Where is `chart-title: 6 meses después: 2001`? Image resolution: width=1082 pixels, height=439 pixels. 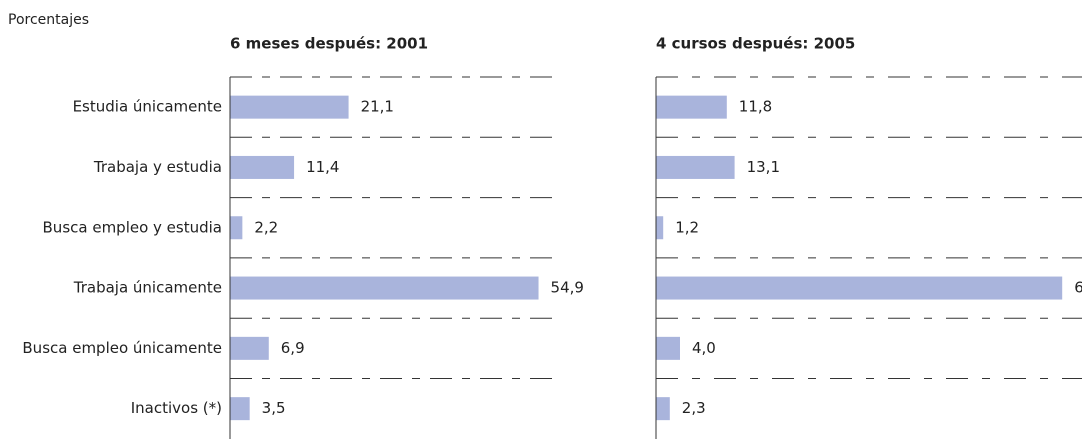
chart-title: 6 meses después: 2001 is located at coordinates (329, 44).